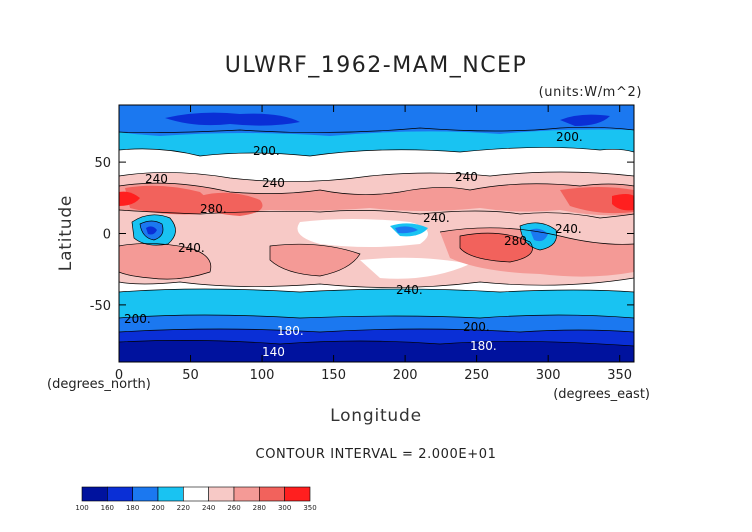 Image resolution: width=752 pixels, height=532 pixels. I want to click on contour-label: 140, so click(273, 352).